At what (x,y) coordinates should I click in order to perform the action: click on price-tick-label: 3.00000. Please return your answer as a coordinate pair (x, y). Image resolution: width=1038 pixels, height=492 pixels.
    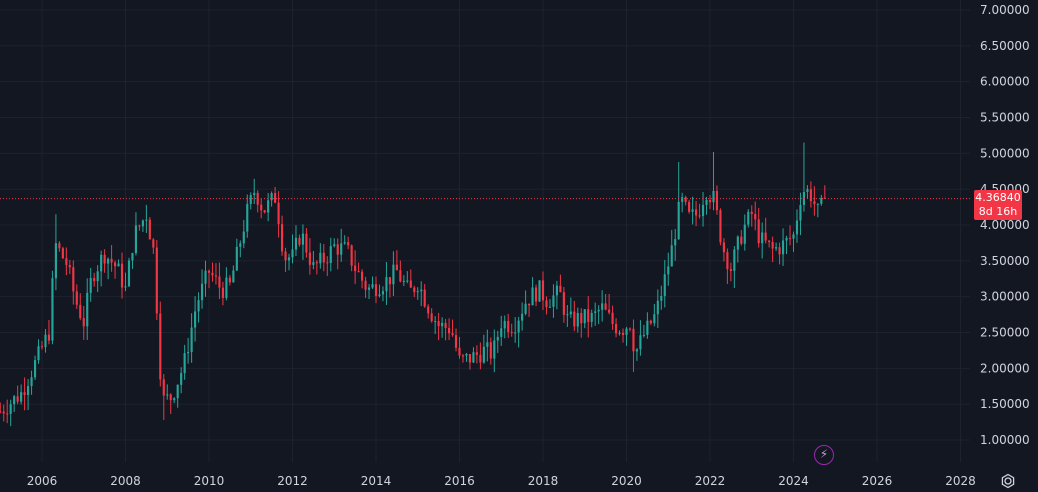
    Looking at the image, I should click on (1005, 297).